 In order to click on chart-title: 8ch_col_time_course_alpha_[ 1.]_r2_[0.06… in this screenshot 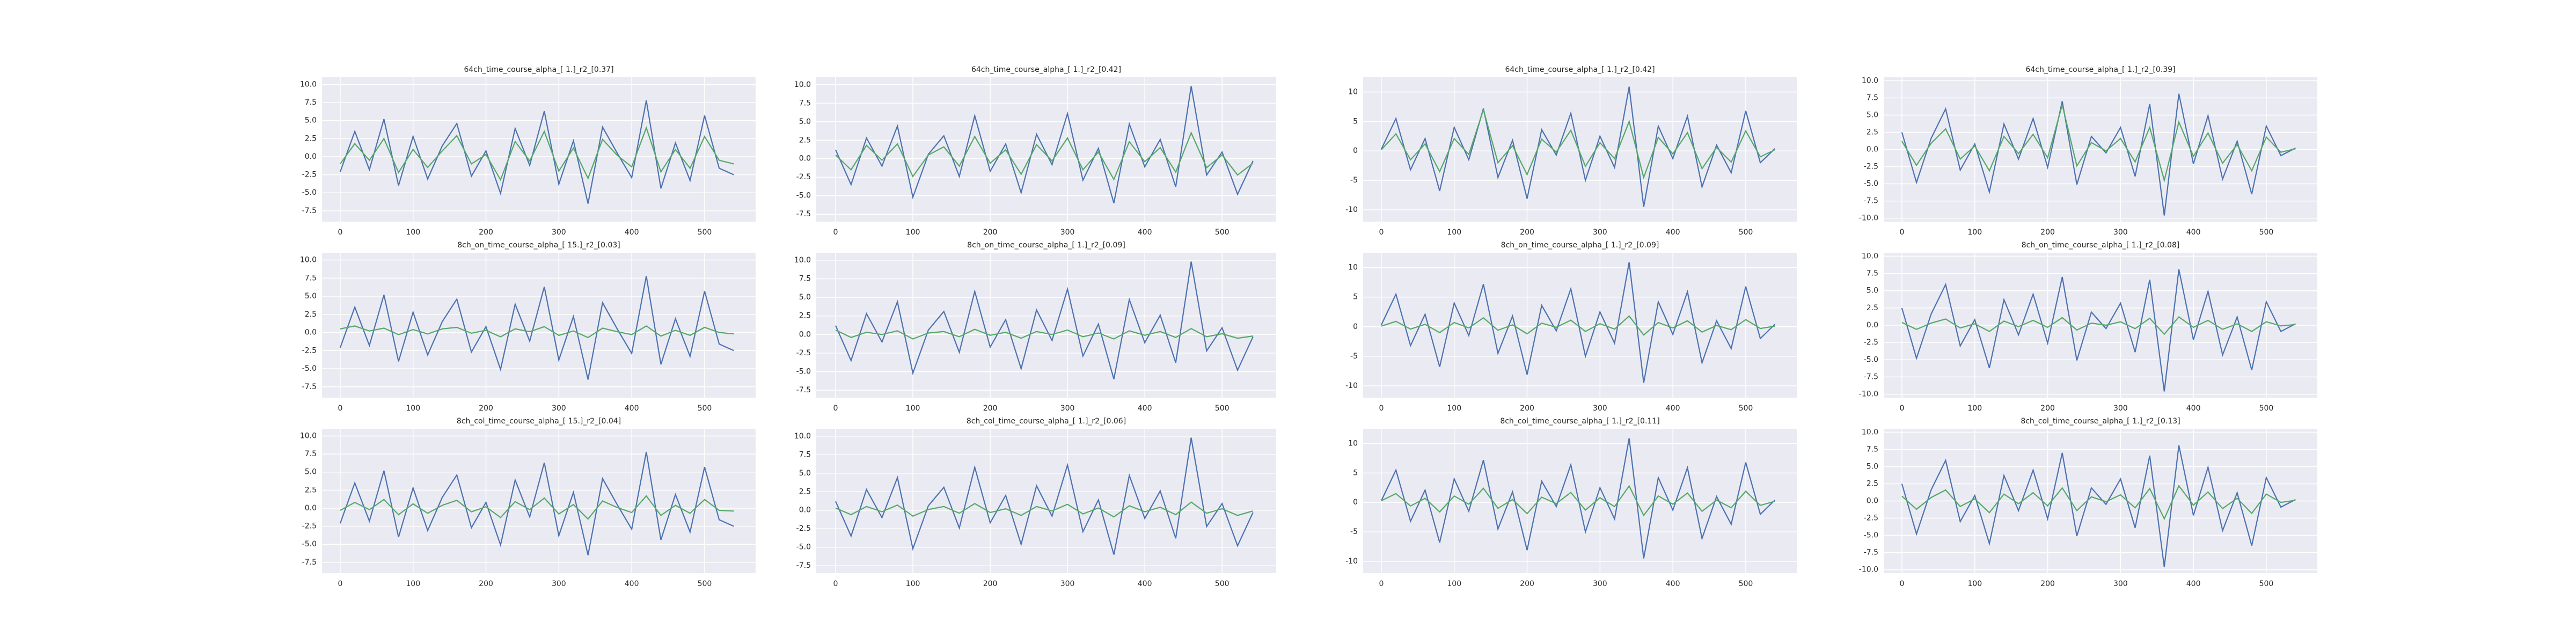, I will do `click(1046, 421)`.